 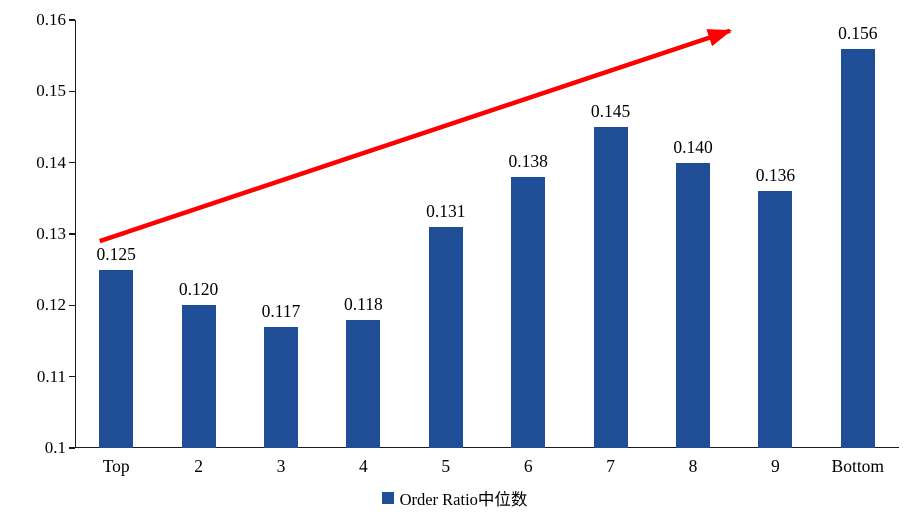 I want to click on bar-value-label: 0.140, so click(x=693, y=146).